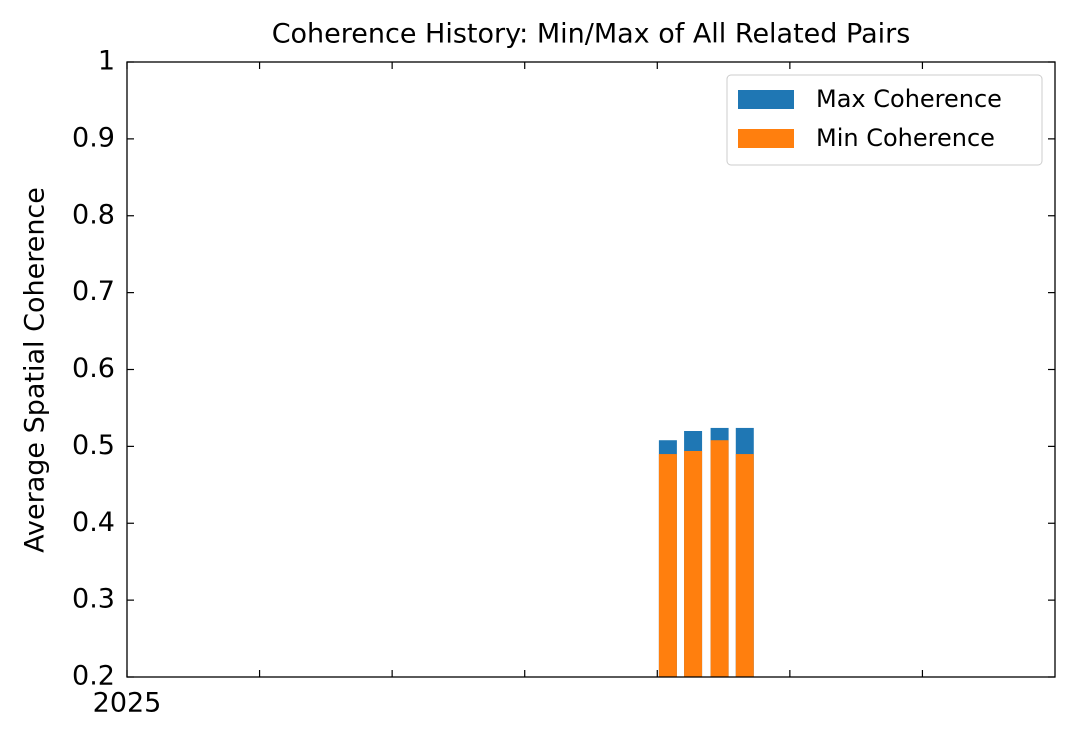 The width and height of the screenshot is (1077, 741). What do you see at coordinates (909, 99) in the screenshot?
I see `legend-label: Max Coherence` at bounding box center [909, 99].